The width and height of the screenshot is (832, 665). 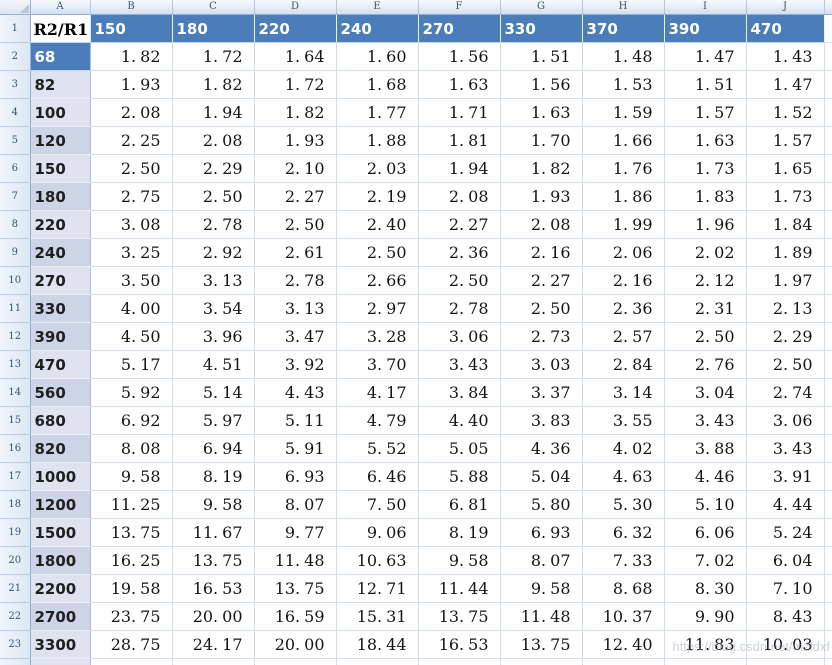 What do you see at coordinates (459, 224) in the screenshot?
I see `data-cell: 2. 27` at bounding box center [459, 224].